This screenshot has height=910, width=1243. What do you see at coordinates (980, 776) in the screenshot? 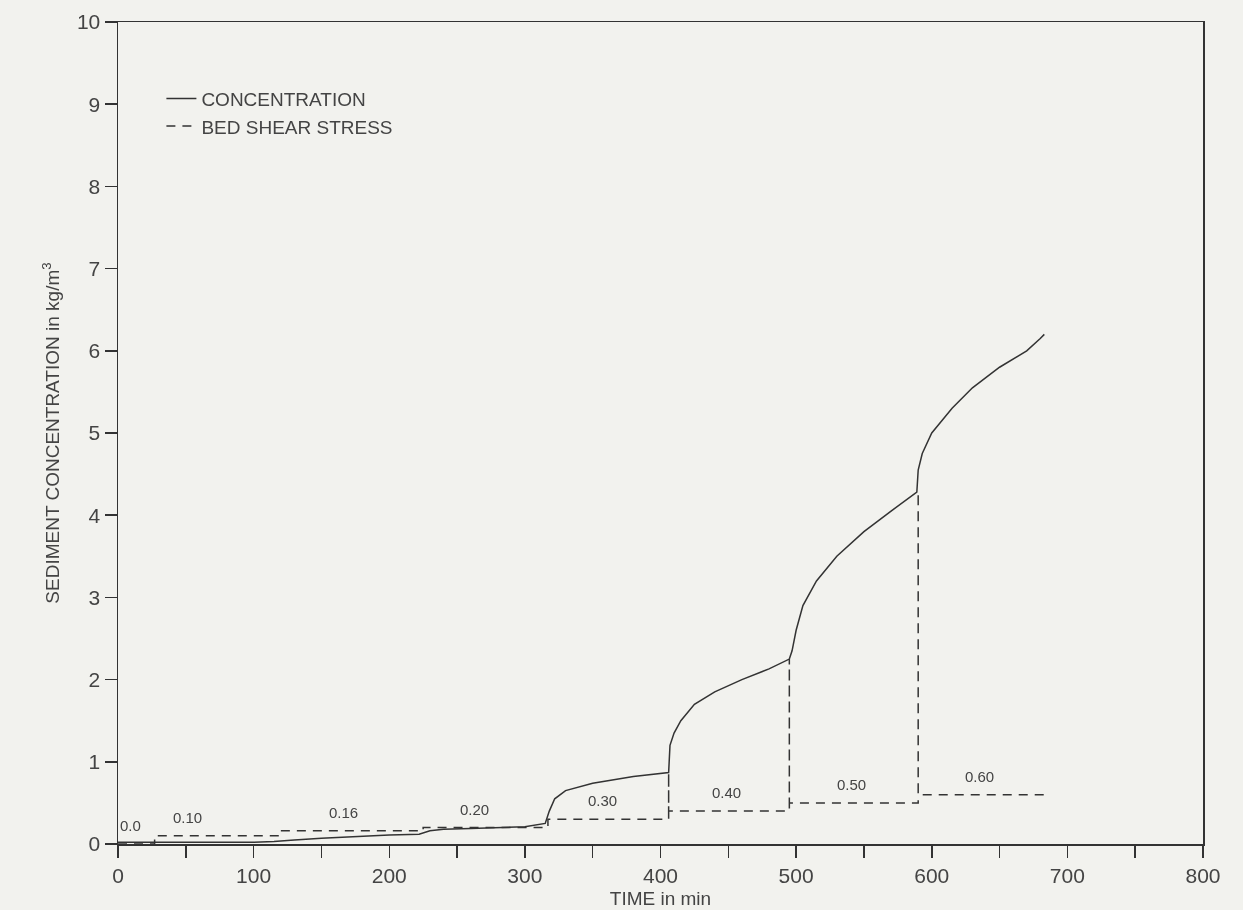
I see `annotation: 0.60` at bounding box center [980, 776].